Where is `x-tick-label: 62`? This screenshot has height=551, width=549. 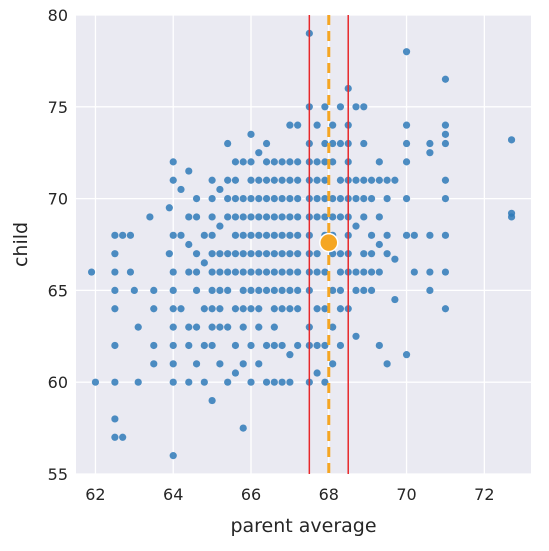
x-tick-label: 62 is located at coordinates (95, 494).